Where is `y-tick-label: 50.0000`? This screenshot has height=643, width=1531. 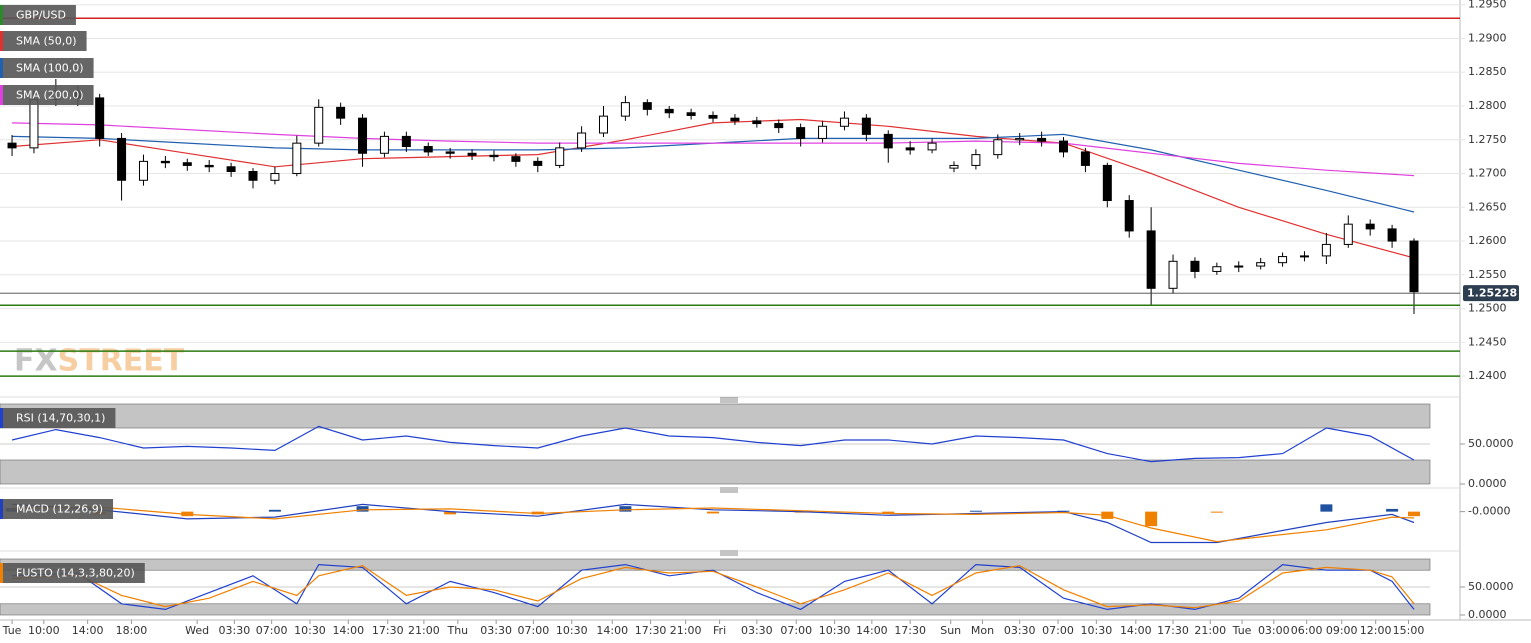
y-tick-label: 50.0000 is located at coordinates (1491, 586).